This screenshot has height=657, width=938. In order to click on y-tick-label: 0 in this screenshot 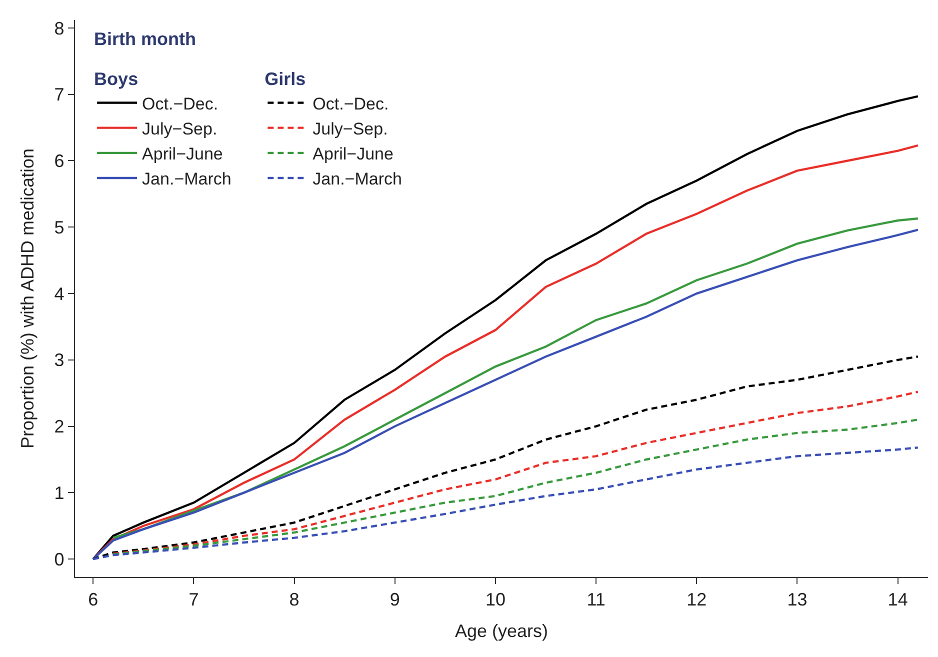, I will do `click(59, 559)`.